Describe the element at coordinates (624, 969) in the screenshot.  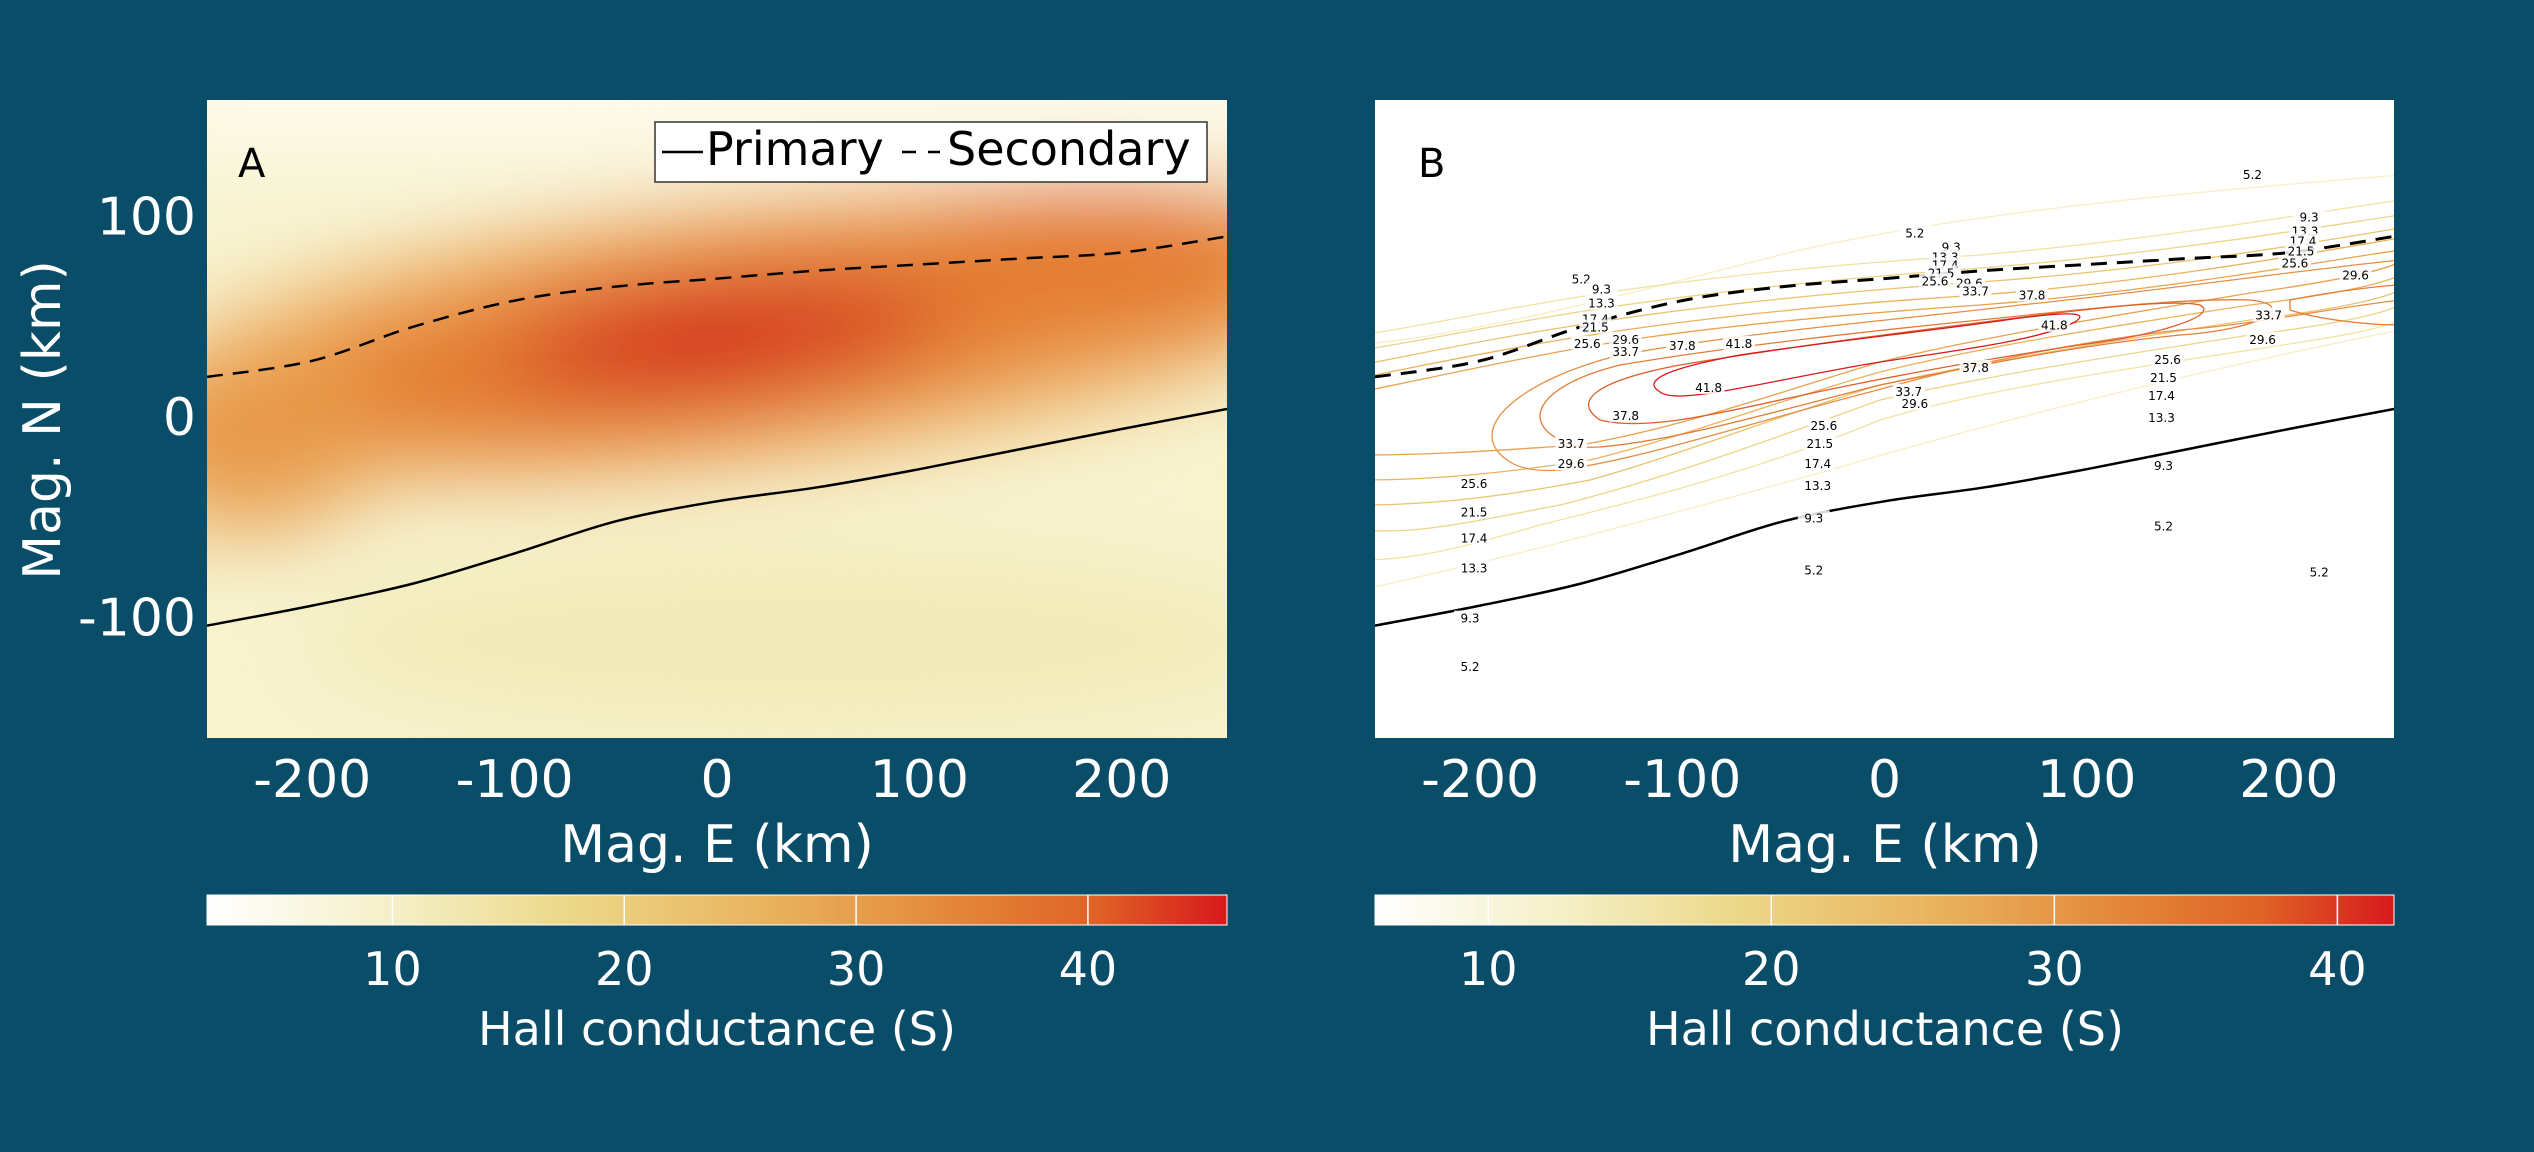
I see `colorbar-tick-label: 20` at that location.